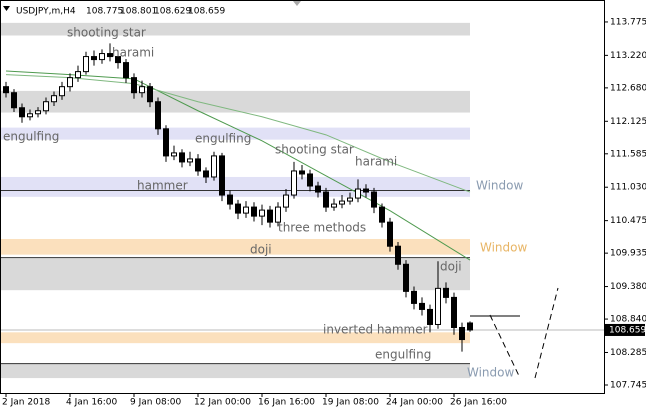 The image size is (646, 413). I want to click on x-tick-label: 16 Jan 16:00, so click(286, 403).